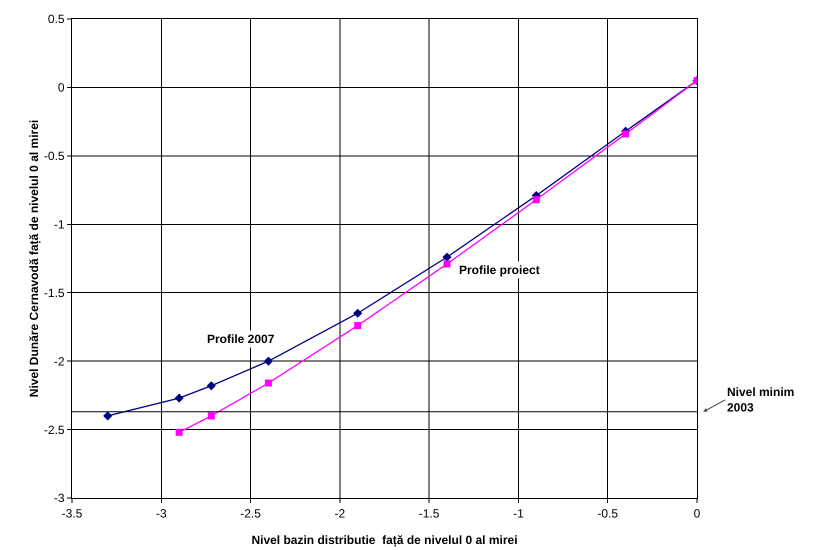 Image resolution: width=815 pixels, height=550 pixels. I want to click on ref-line-label: Nivel minim 2003, so click(760, 400).